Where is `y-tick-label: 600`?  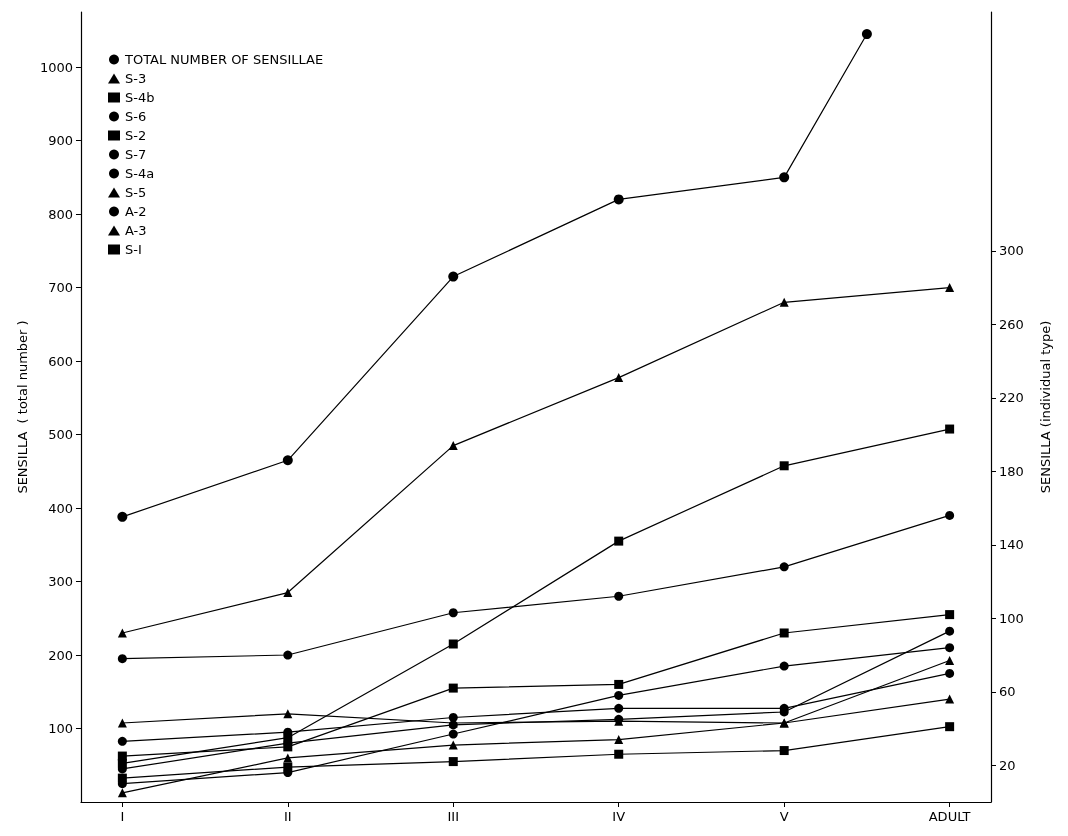
y-tick-label: 600 is located at coordinates (60, 361).